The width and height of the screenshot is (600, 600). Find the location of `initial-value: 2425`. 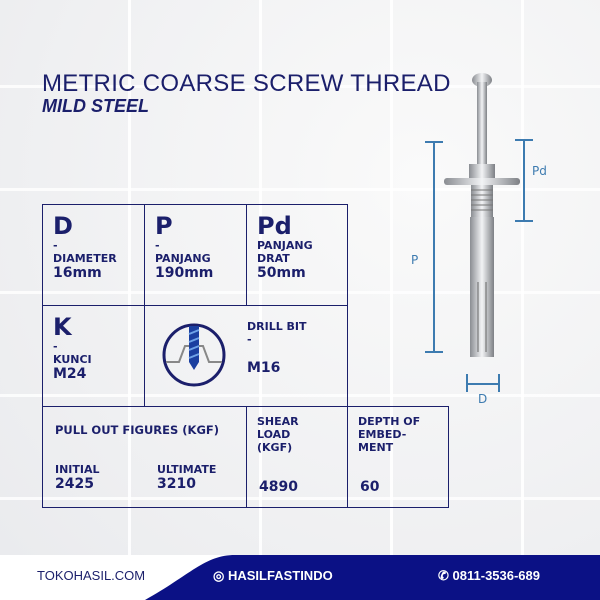

initial-value: 2425 is located at coordinates (74, 484).